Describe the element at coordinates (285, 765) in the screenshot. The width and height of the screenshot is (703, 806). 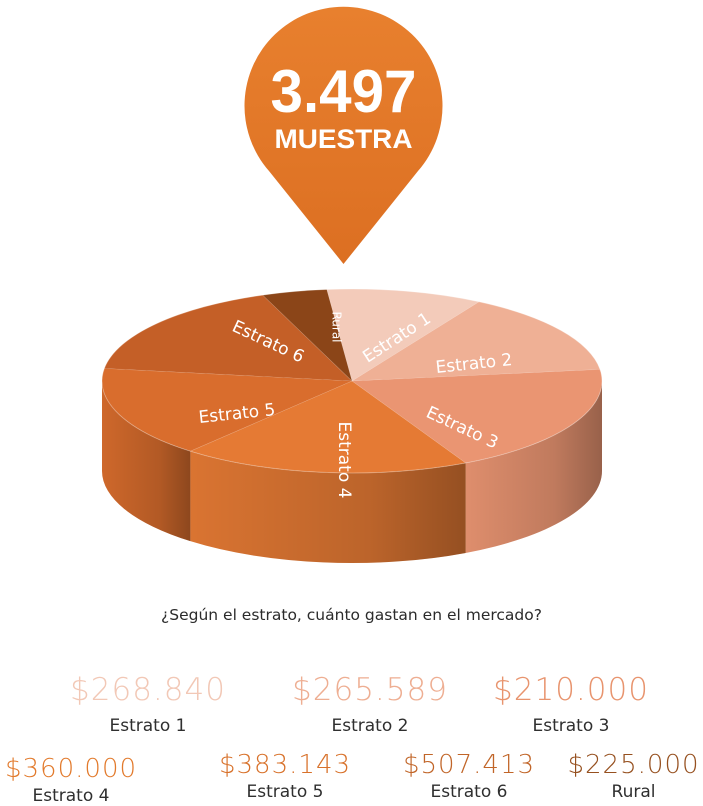
I see `stat-amount: $383.143` at that location.